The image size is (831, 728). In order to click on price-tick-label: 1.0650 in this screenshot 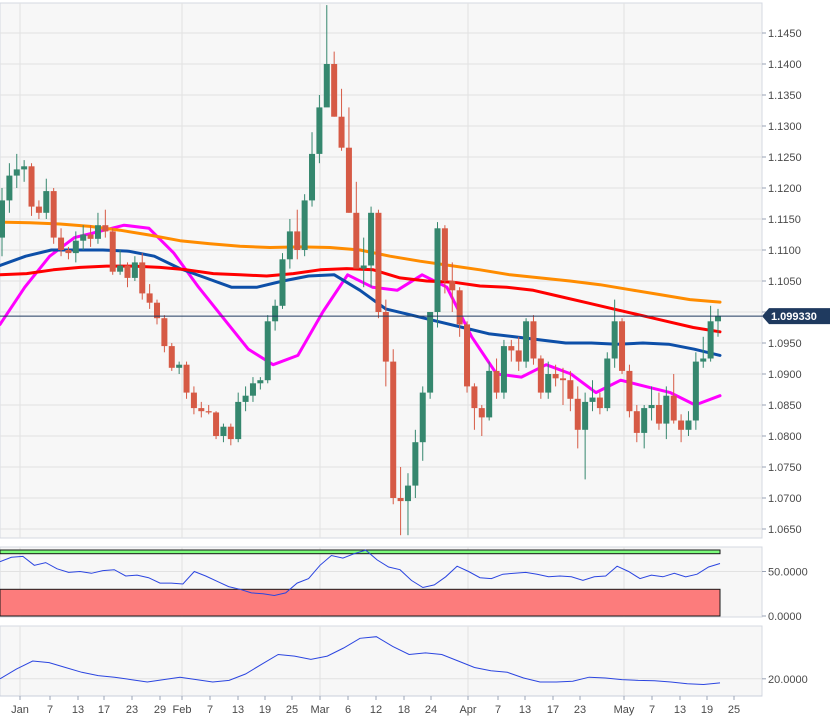, I will do `click(785, 530)`.